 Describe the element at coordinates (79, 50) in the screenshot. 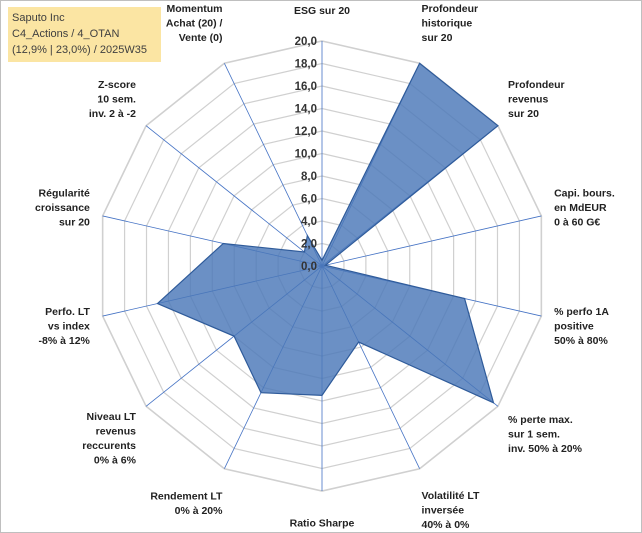

I see `performance-week: (12,9% | 23,0%) / 2025W35` at that location.